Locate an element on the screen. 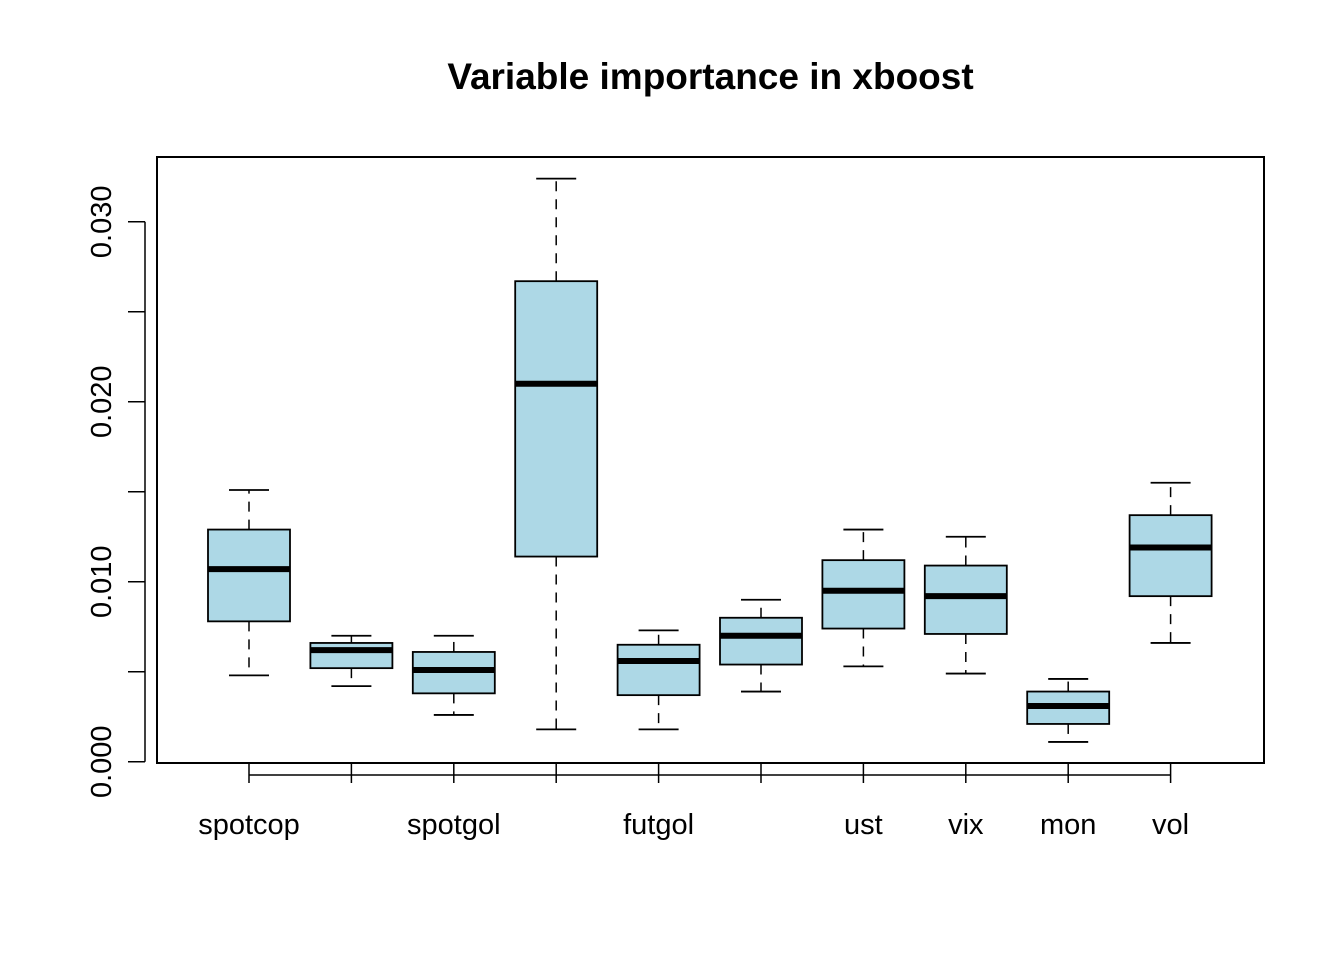 The image size is (1344, 960). y-tick-label: 0.000 is located at coordinates (102, 761).